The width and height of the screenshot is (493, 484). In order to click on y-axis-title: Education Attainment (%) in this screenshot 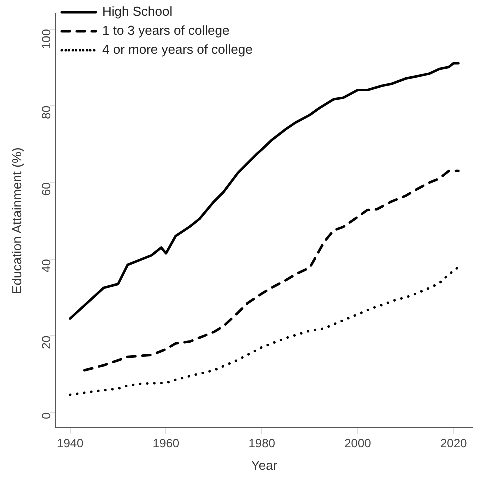, I will do `click(16, 221)`.